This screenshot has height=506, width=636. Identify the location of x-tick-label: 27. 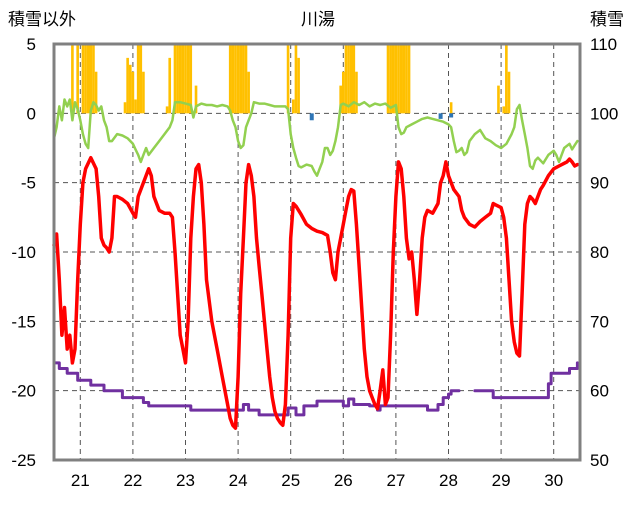
(395, 480).